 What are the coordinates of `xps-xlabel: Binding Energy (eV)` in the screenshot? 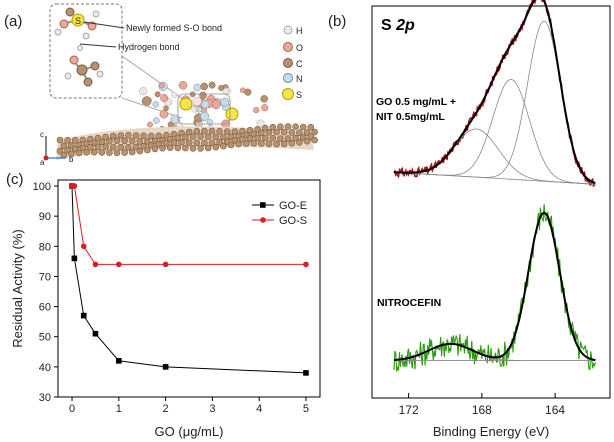 It's located at (491, 431).